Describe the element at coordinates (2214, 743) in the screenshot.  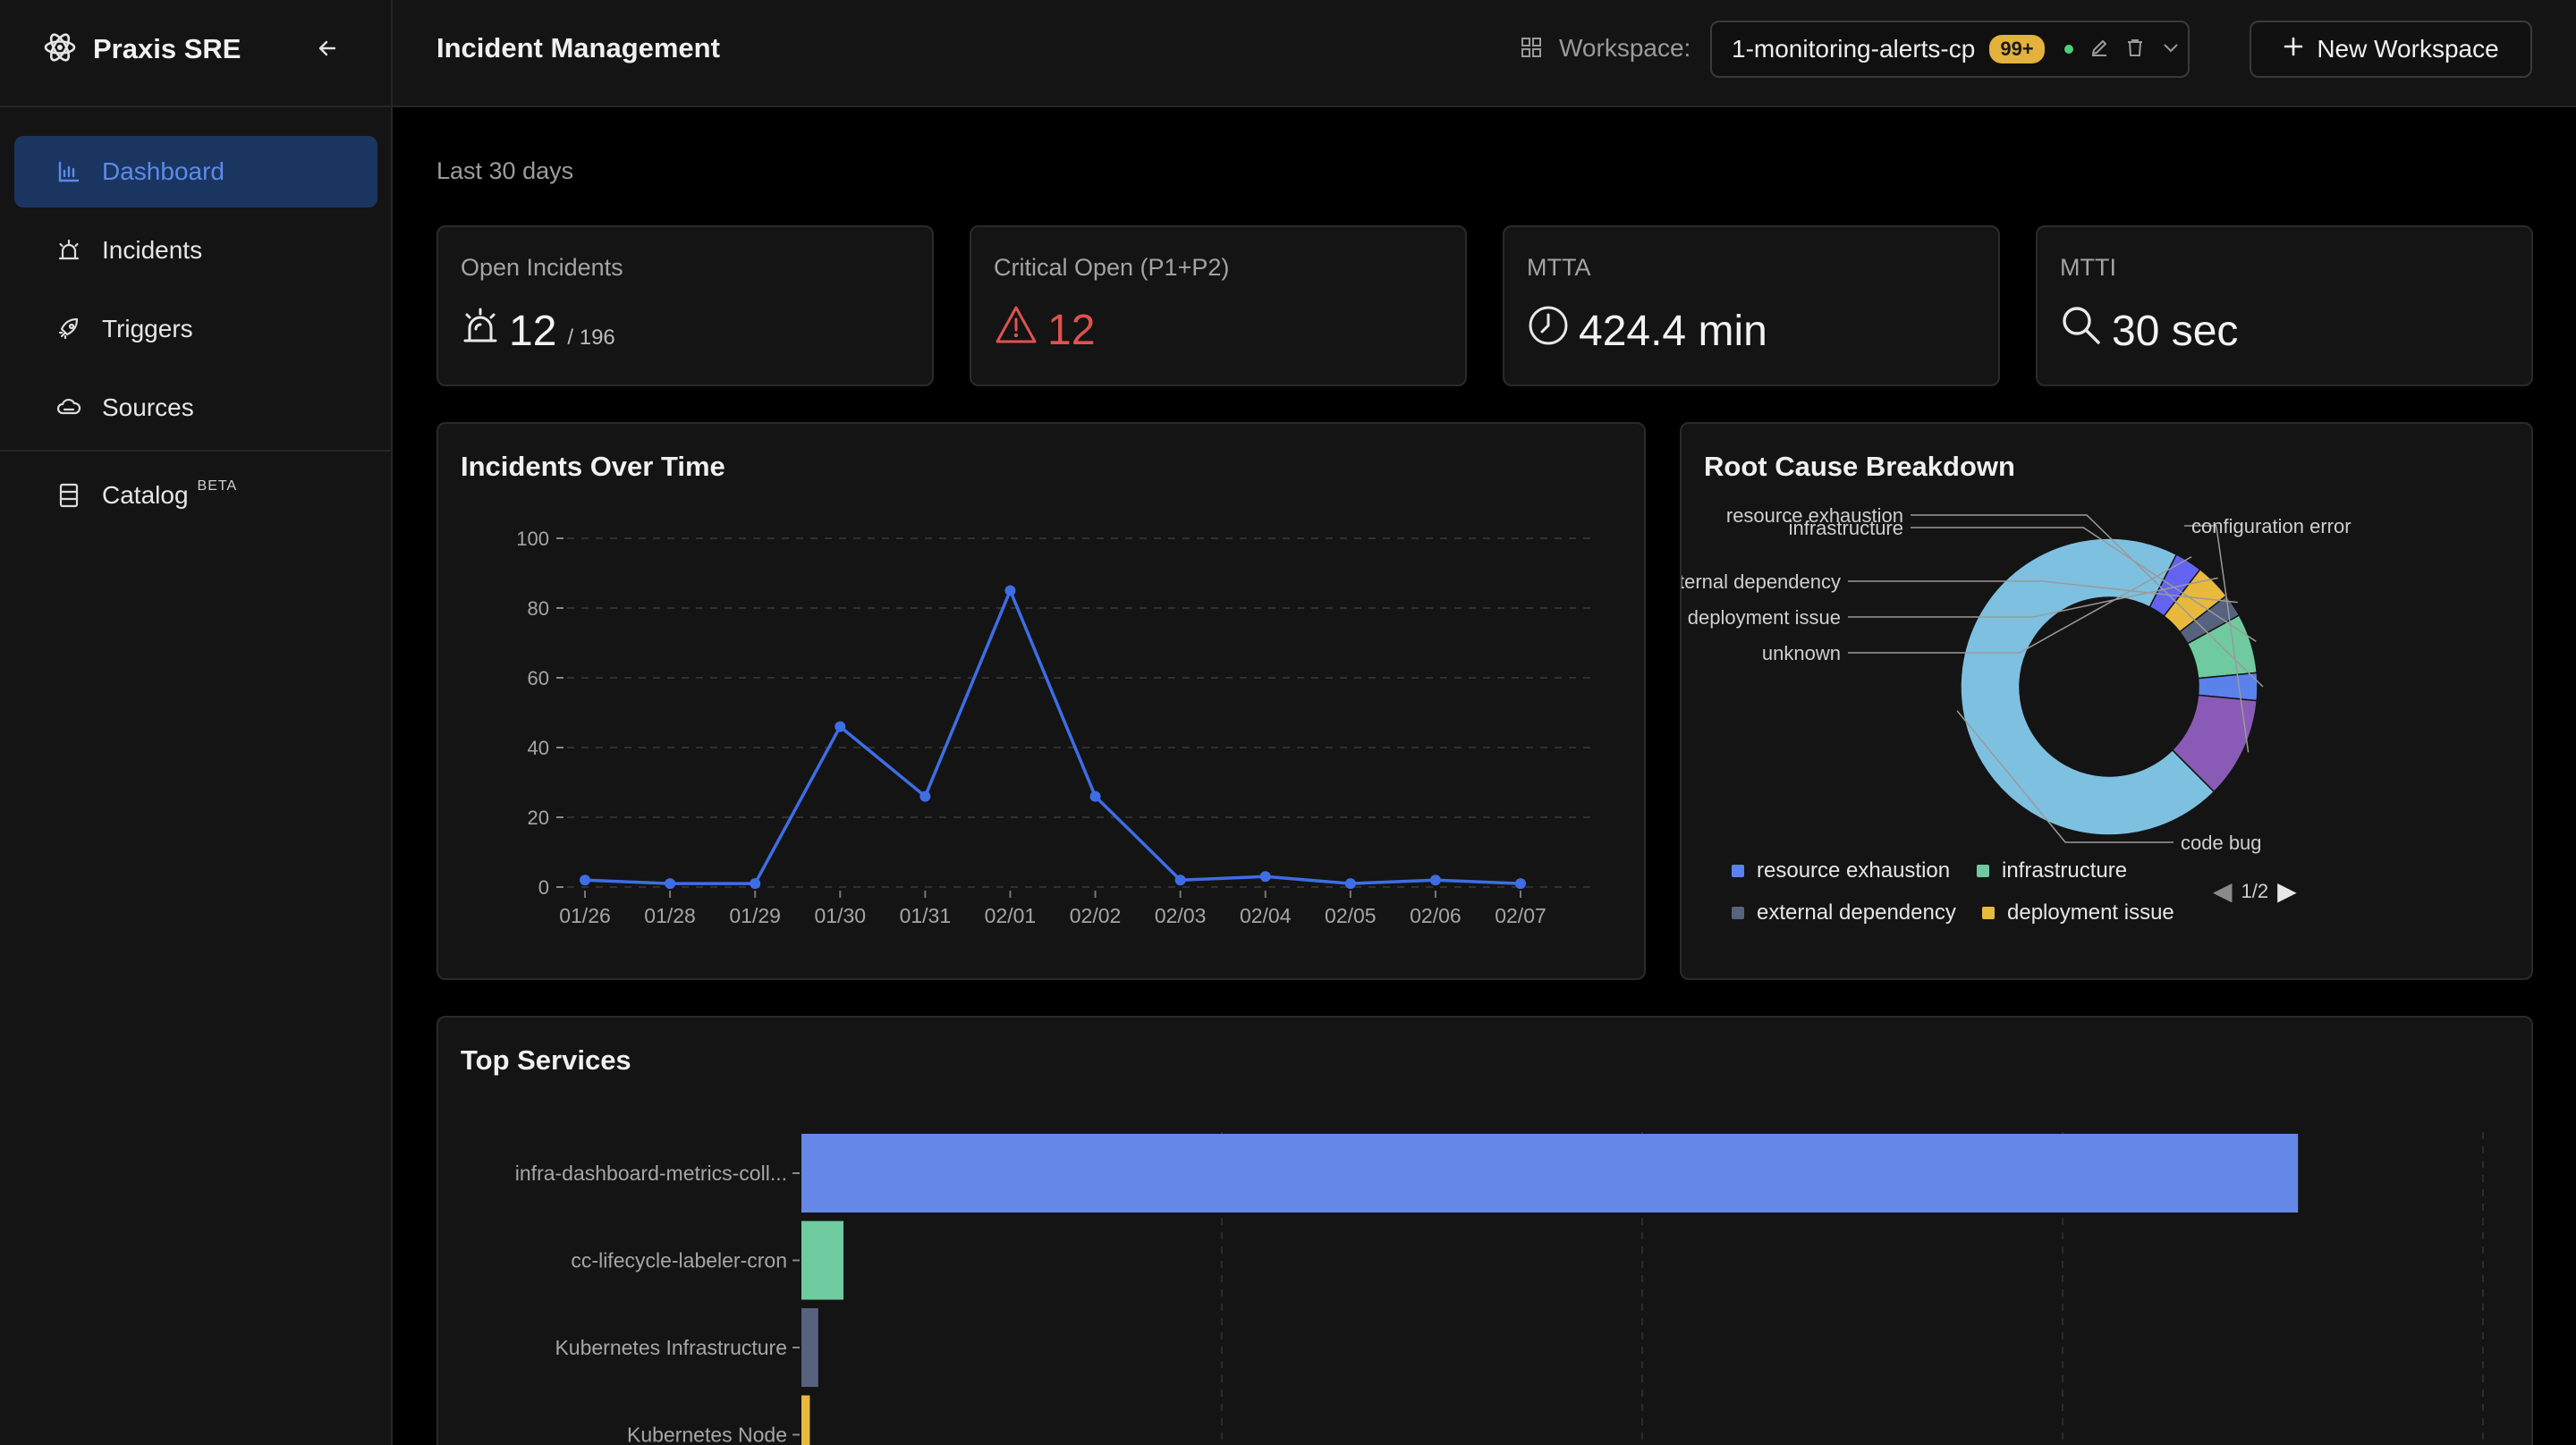
I see `donut-slice` at that location.